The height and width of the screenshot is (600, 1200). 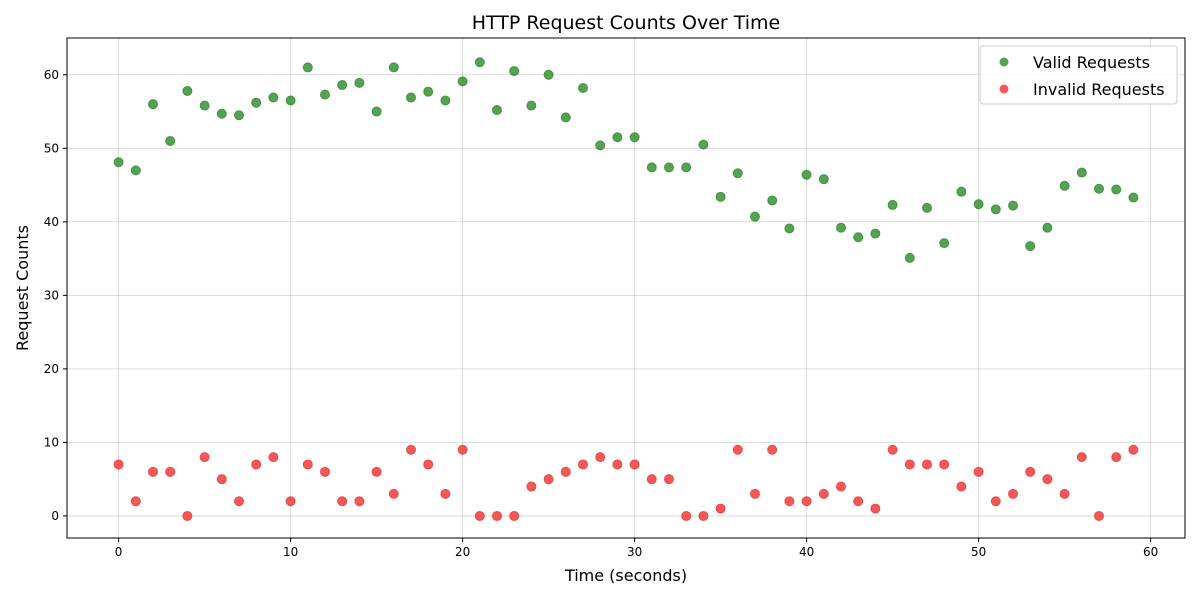 What do you see at coordinates (55, 516) in the screenshot?
I see `y-tick-label: 0` at bounding box center [55, 516].